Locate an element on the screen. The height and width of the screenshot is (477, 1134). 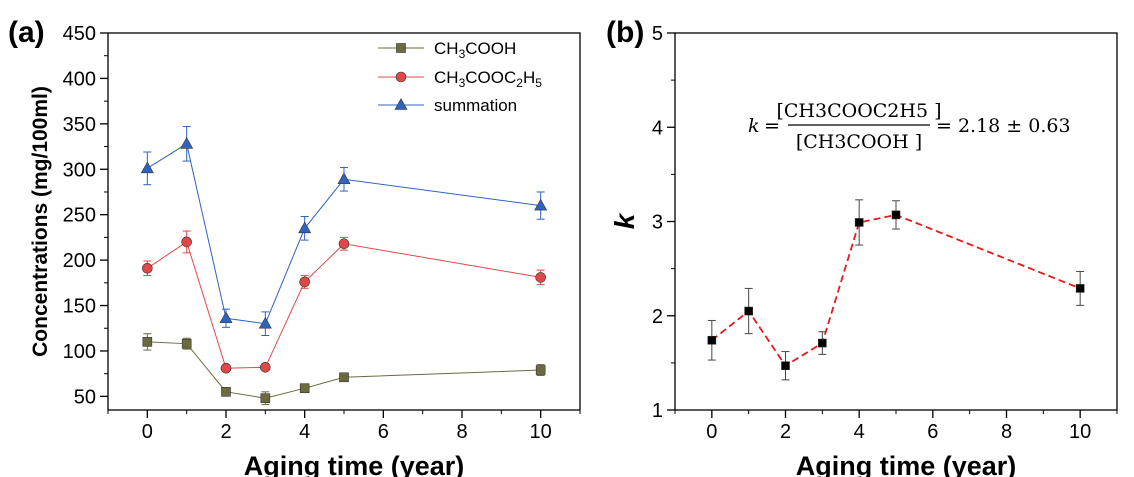
equation-annotation: k =[CH3COOC2H5 ] [CH3COOH ] = 2.18 ± 0.63 is located at coordinates (909, 126).